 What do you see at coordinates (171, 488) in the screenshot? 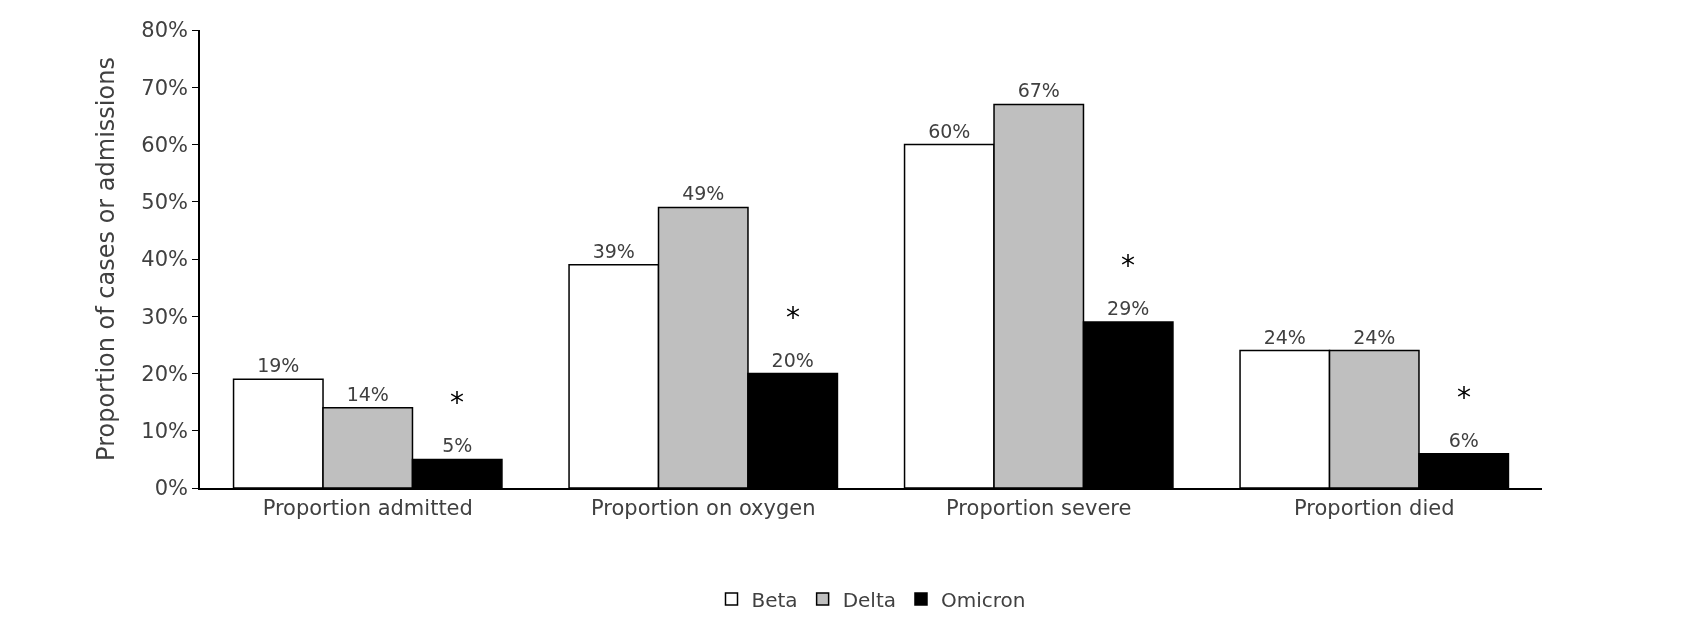
I see `y-tick-label: 0%` at bounding box center [171, 488].